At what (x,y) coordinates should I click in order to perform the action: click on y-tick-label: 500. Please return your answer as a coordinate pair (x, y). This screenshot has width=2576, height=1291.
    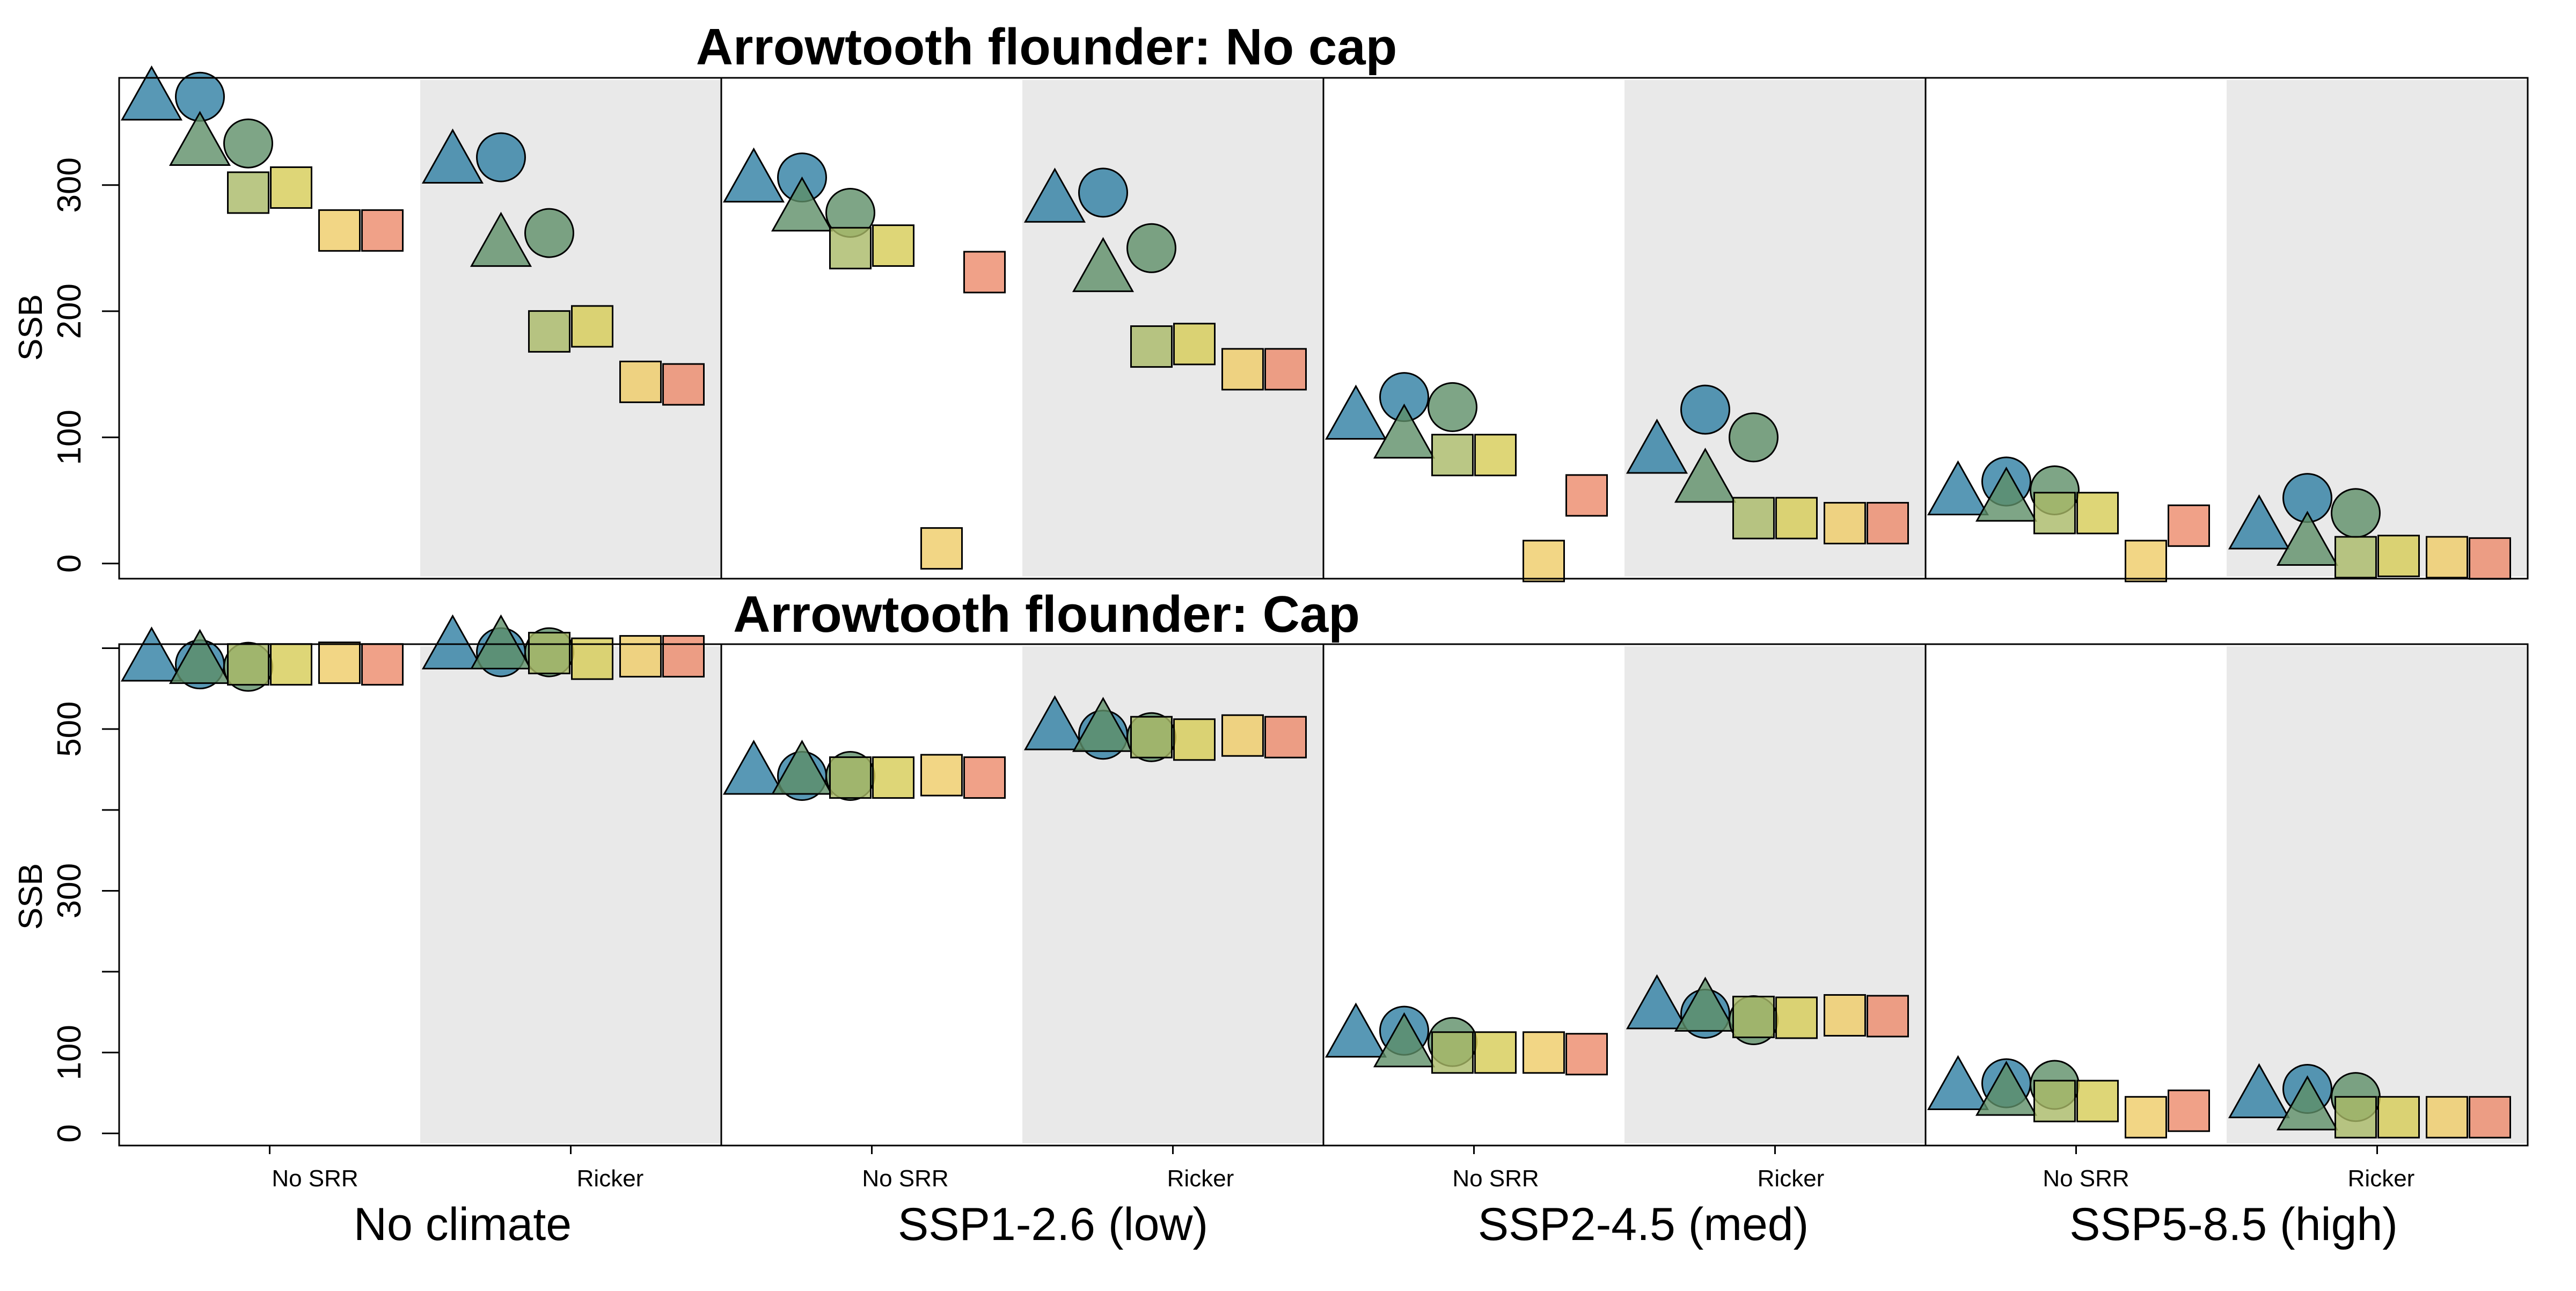
    Looking at the image, I should click on (69, 728).